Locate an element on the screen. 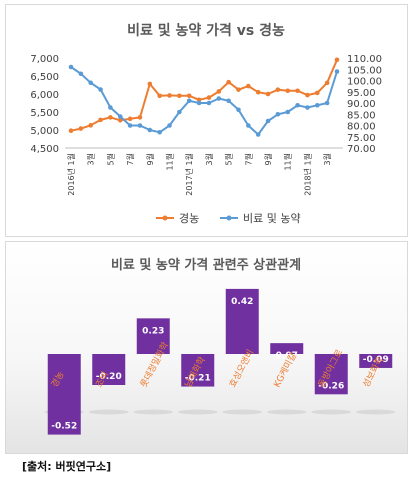 The image size is (415, 489). bar-value-label: 0.07 is located at coordinates (287, 356).